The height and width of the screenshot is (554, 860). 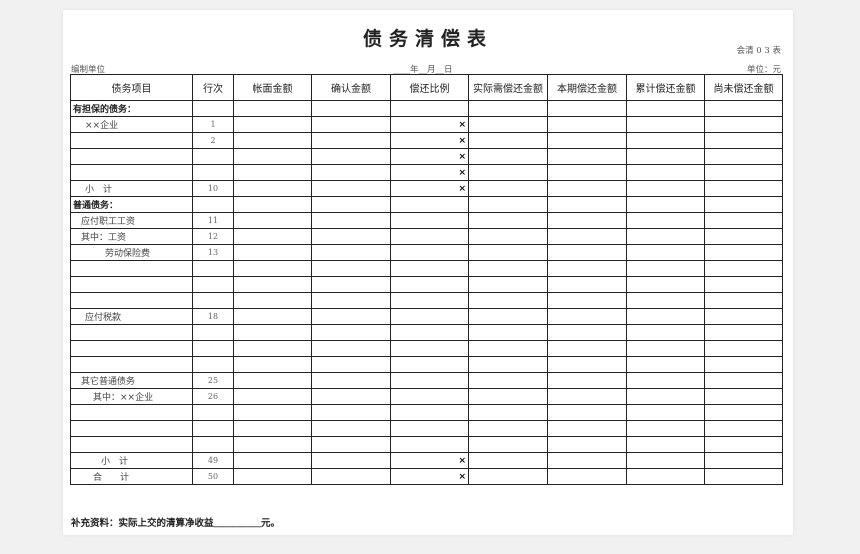 I want to click on line-number-cell: 25, so click(x=213, y=380).